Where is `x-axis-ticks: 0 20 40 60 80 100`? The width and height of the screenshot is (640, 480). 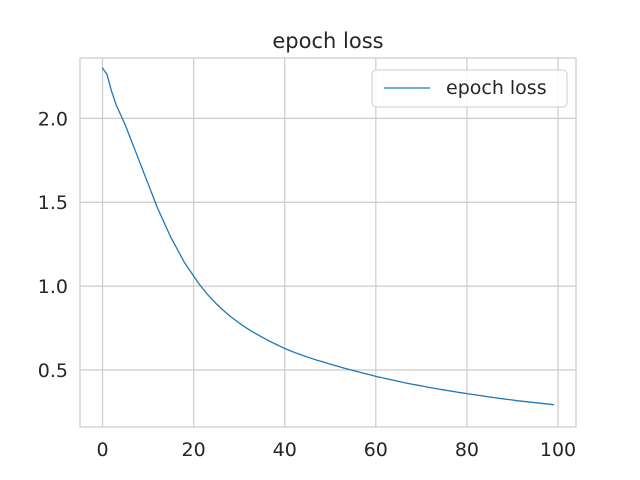
x-axis-ticks: 0 20 40 60 80 100 is located at coordinates (336, 450).